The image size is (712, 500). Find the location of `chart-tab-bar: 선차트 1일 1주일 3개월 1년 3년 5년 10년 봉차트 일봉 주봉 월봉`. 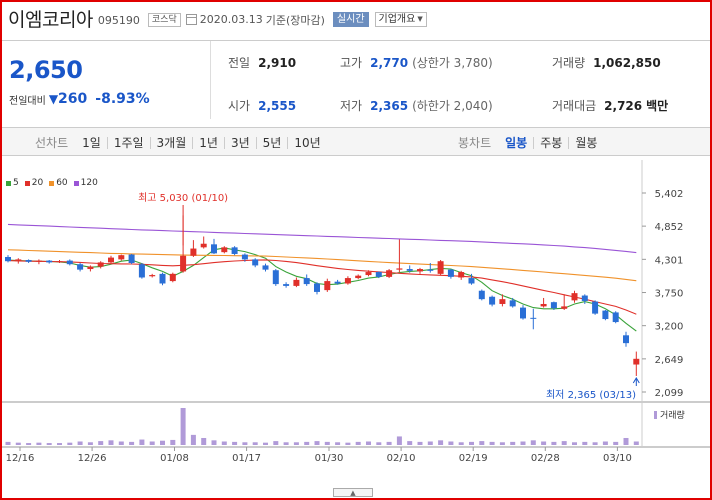

chart-tab-bar: 선차트 1일 1주일 3개월 1년 3년 5년 10년 봉차트 일봉 주봉 월봉 is located at coordinates (356, 141).